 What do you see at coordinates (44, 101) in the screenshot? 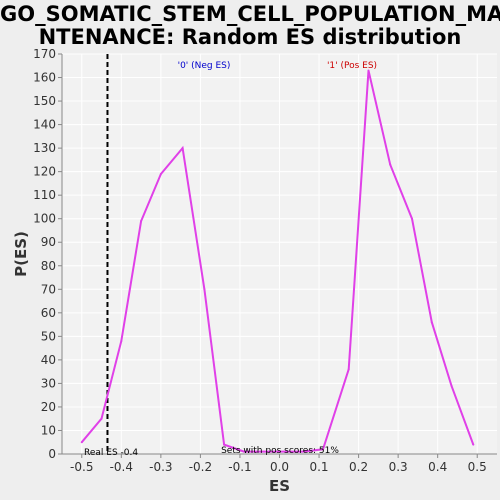
I see `y-tick-label: 150` at bounding box center [44, 101].